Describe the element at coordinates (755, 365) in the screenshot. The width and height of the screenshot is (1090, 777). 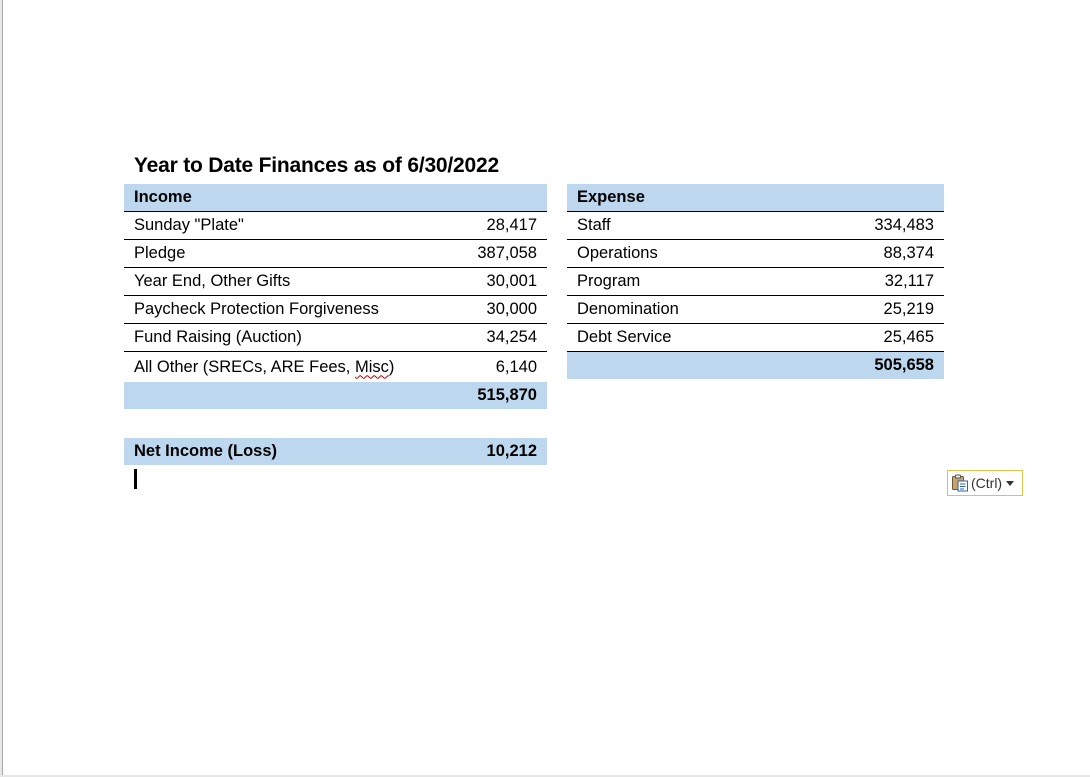
I see `expense-total-row: 505,658` at that location.